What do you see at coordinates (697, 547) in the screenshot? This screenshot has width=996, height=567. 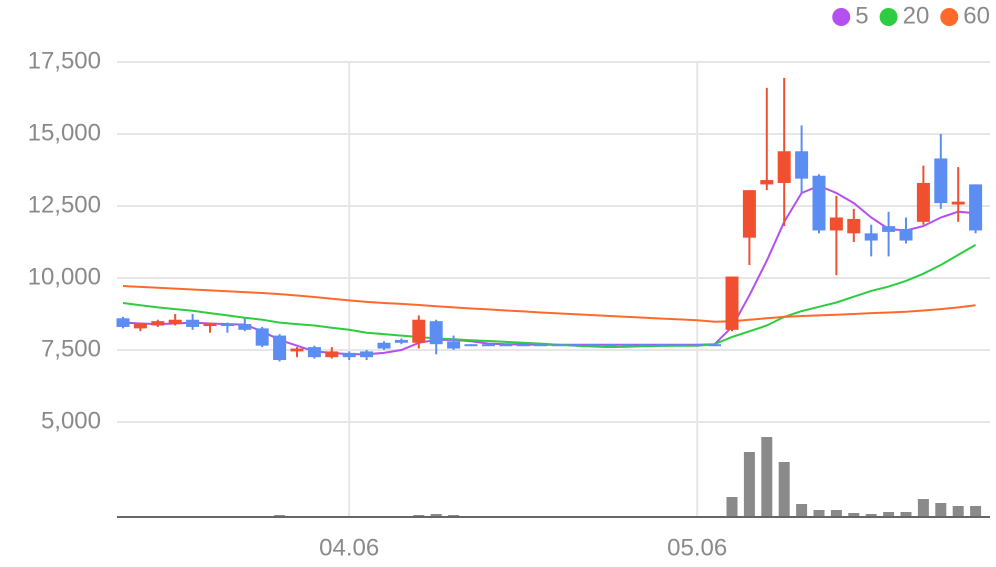 I see `x-tick-label: 05.06` at bounding box center [697, 547].